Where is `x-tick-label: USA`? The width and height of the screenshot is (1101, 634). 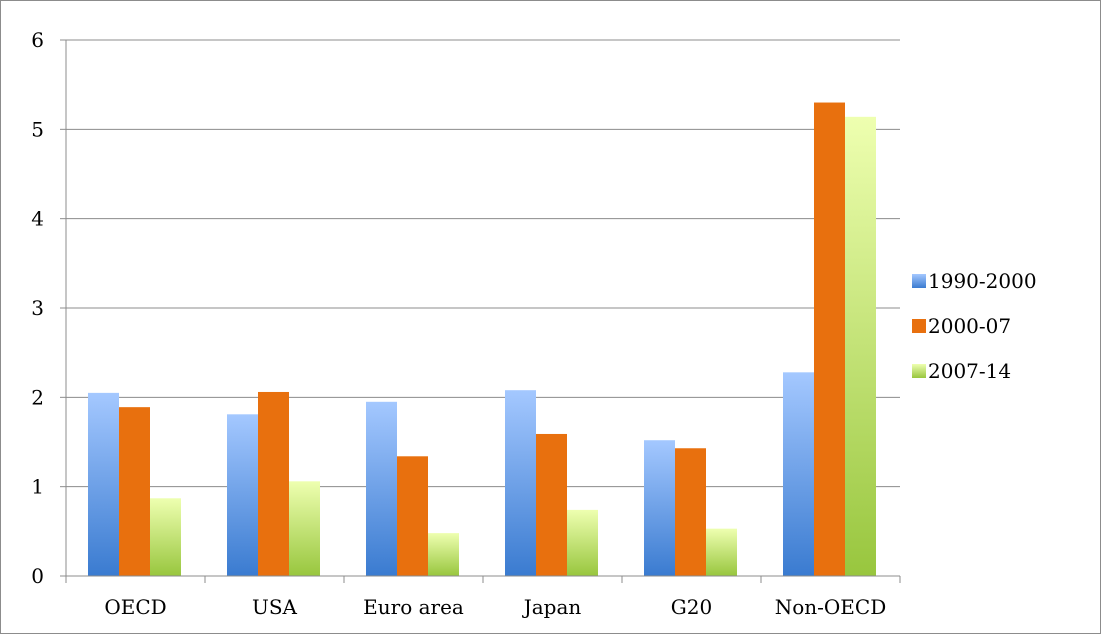
x-tick-label: USA is located at coordinates (275, 607).